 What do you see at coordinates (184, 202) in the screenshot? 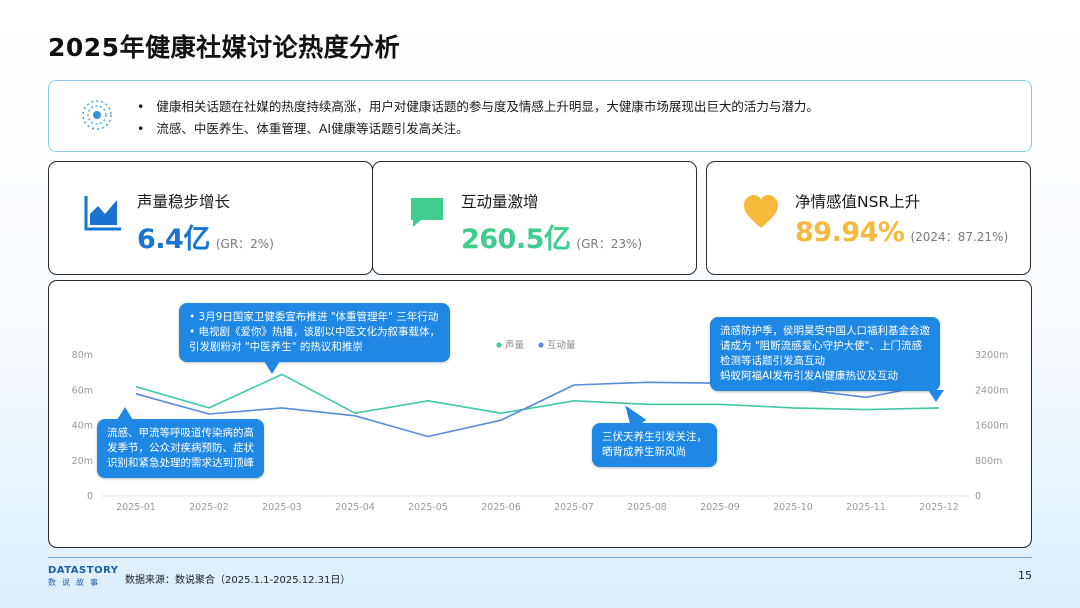
I see `kpi-label: 声量稳步增长` at bounding box center [184, 202].